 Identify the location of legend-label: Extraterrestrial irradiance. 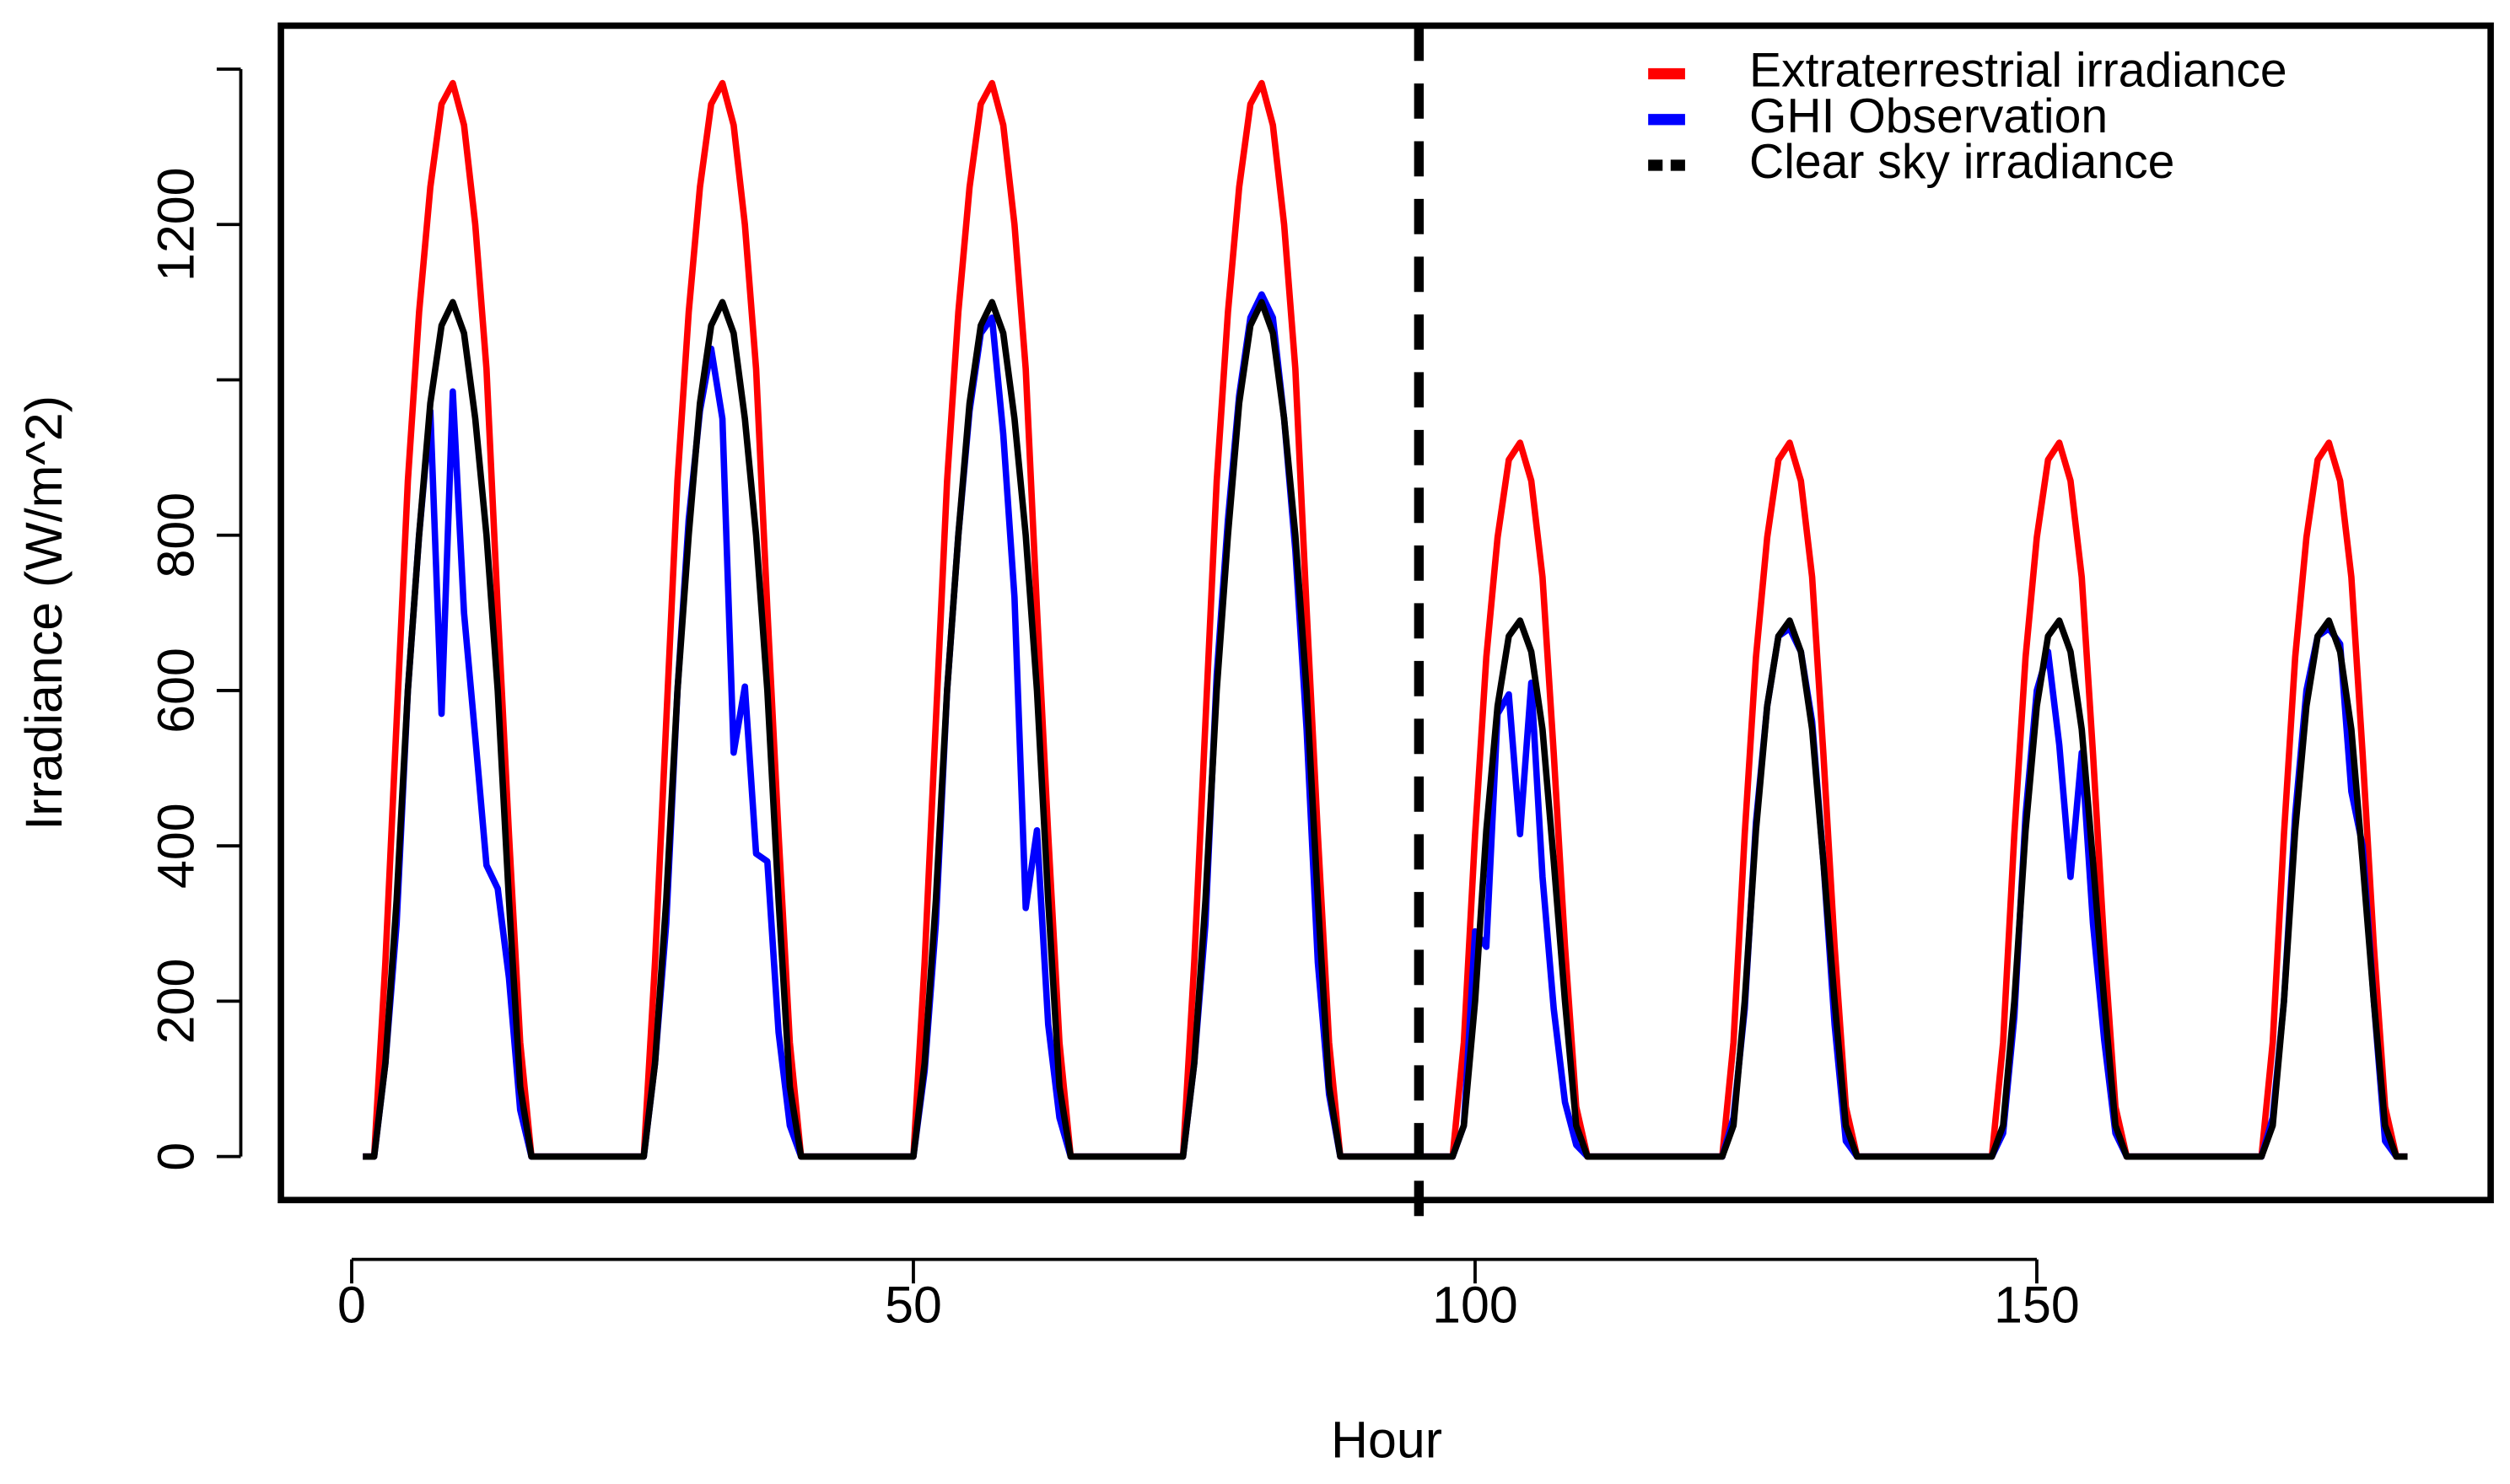
(2018, 71).